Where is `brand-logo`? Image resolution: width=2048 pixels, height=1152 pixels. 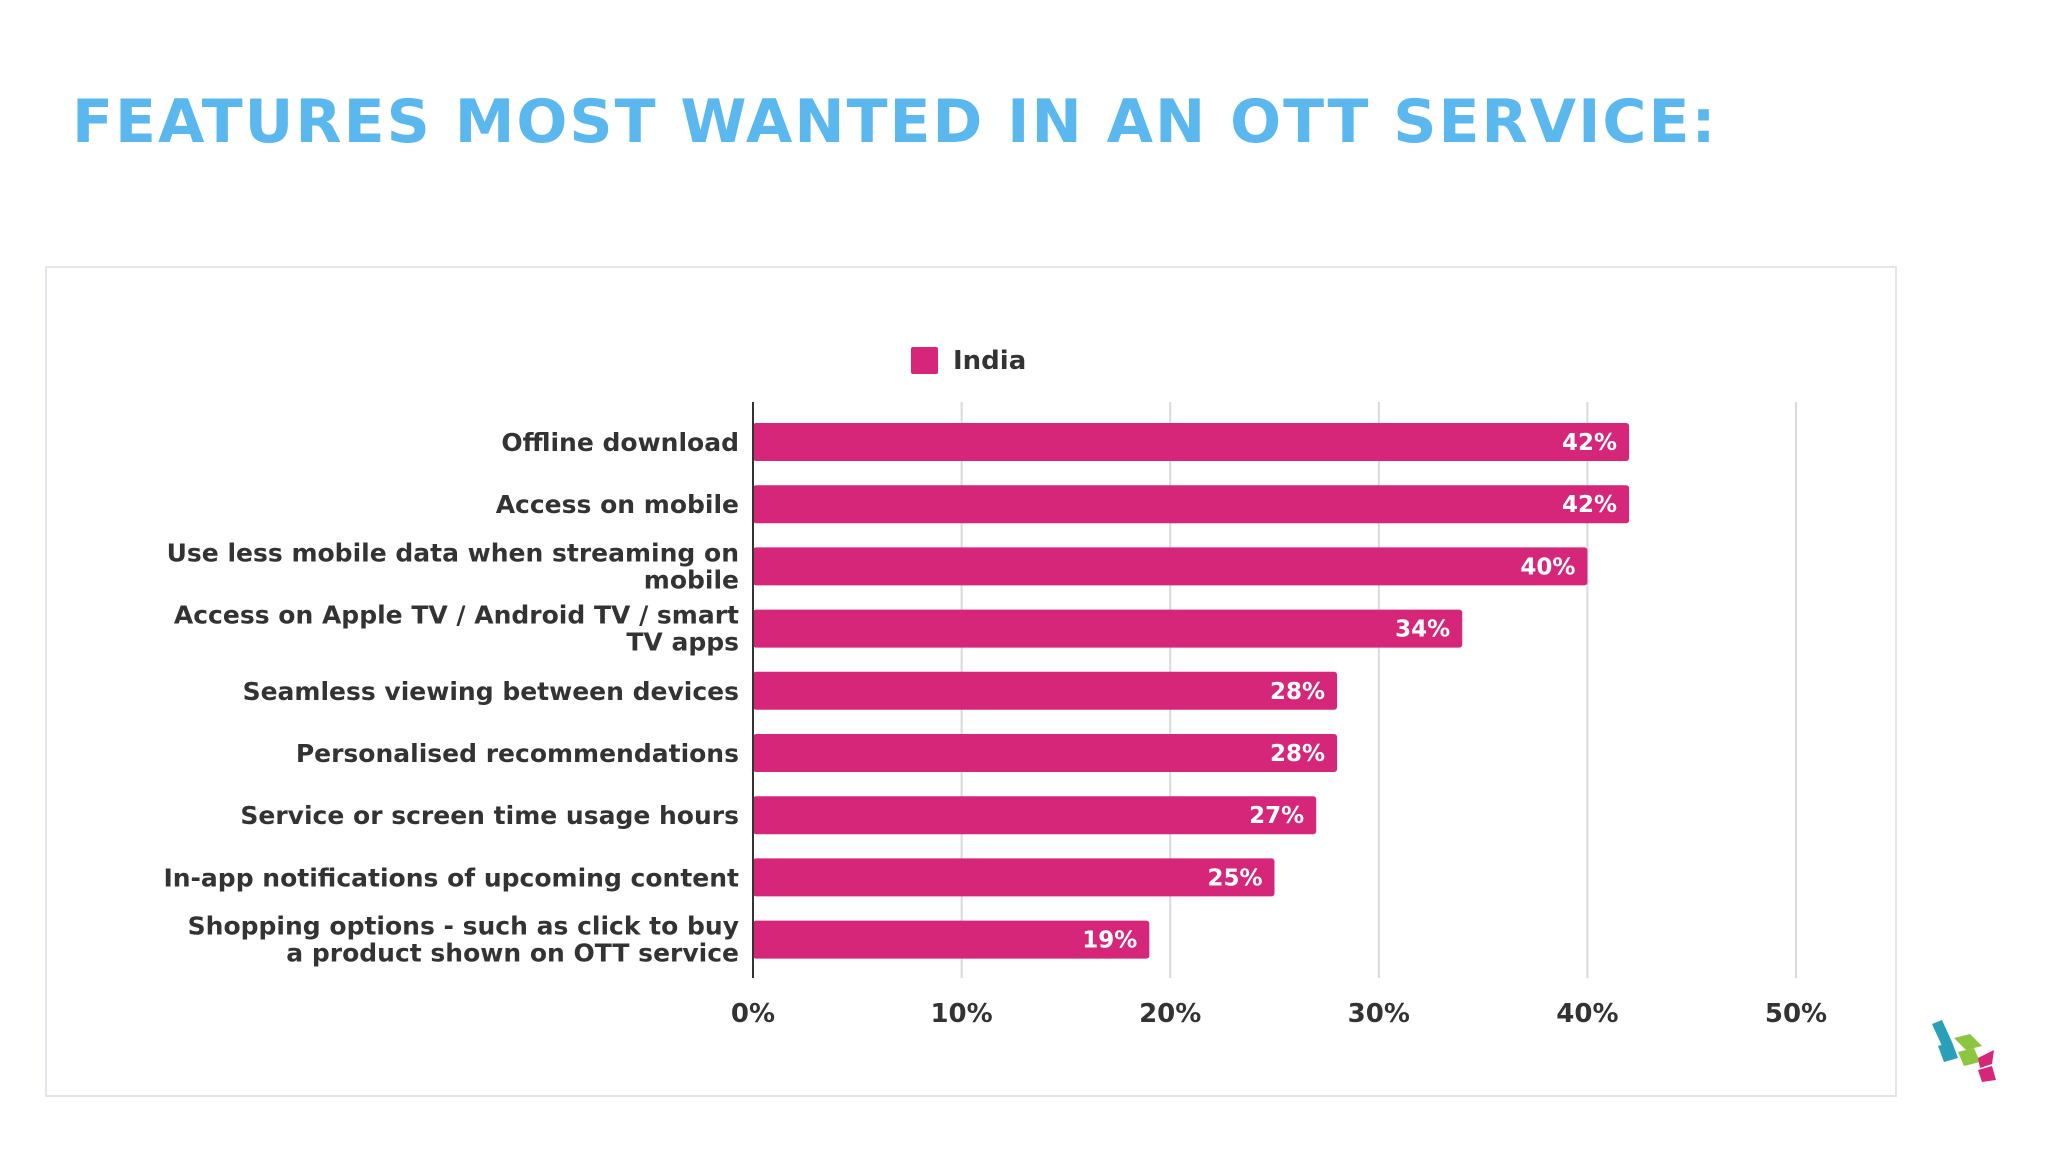
brand-logo is located at coordinates (1964, 1051).